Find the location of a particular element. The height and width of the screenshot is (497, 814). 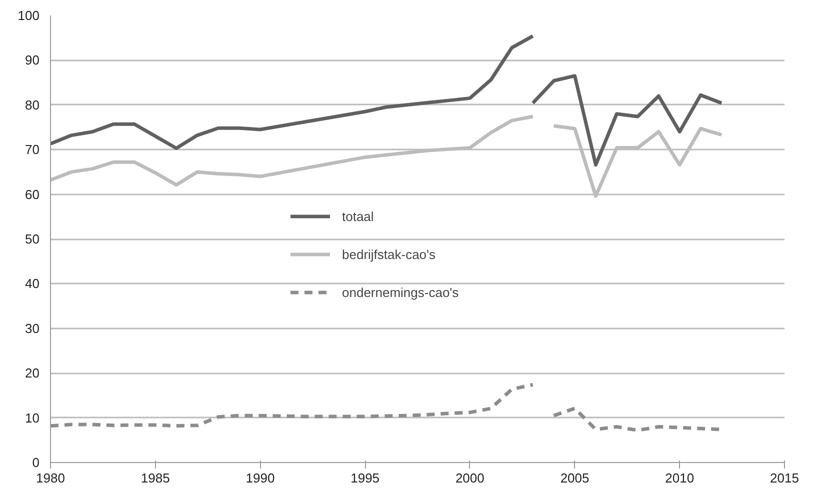

legend-label: bedrijfstak-cao's is located at coordinates (389, 254).